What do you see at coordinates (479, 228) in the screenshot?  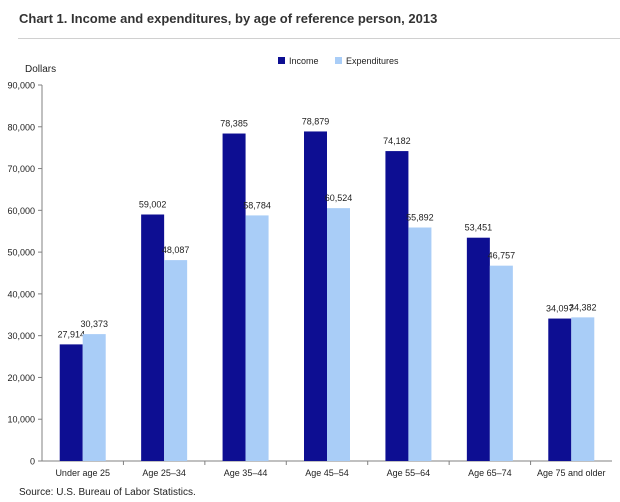 I see `income-data-label: 53,451` at bounding box center [479, 228].